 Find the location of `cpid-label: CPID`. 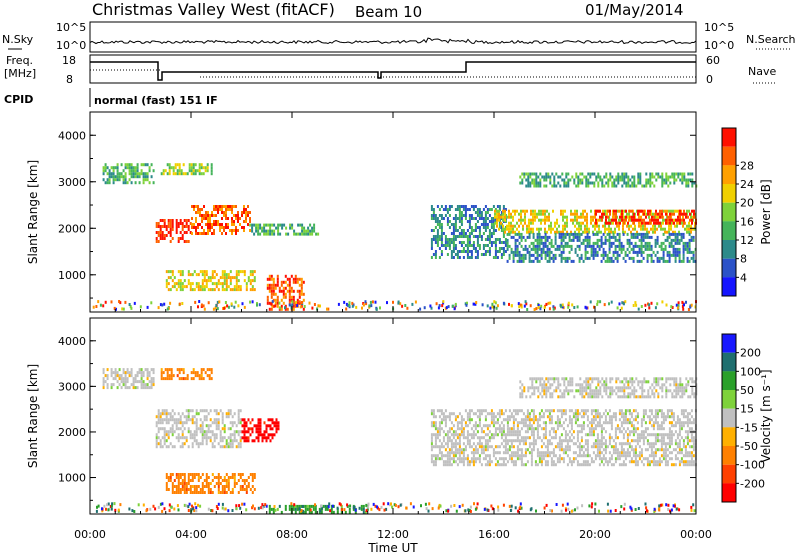

cpid-label: CPID is located at coordinates (18, 99).